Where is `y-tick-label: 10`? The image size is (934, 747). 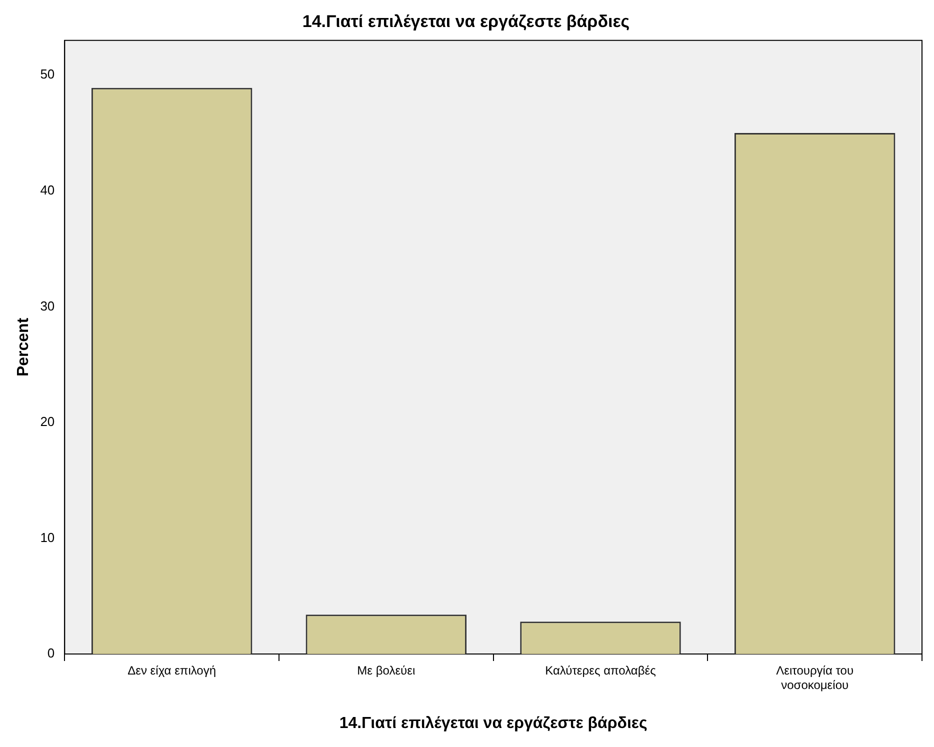
y-tick-label: 10 is located at coordinates (47, 537).